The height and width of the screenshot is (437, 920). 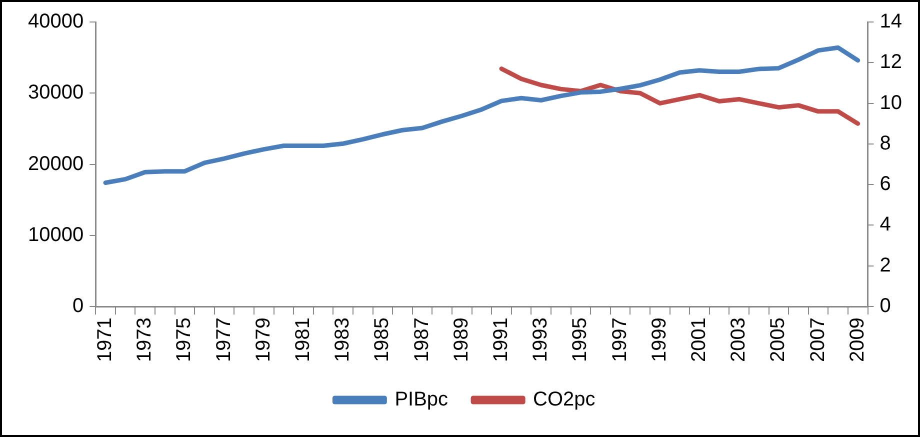 What do you see at coordinates (223, 340) in the screenshot?
I see `x-tick-label: 1977` at bounding box center [223, 340].